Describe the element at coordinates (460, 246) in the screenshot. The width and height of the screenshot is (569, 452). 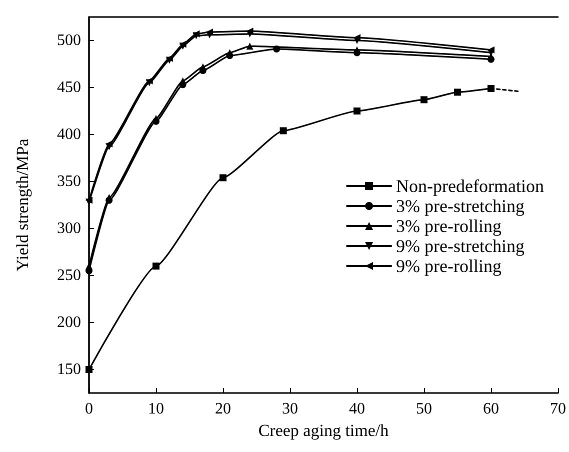
I see `legend-label: 9% pre-stretching` at that location.